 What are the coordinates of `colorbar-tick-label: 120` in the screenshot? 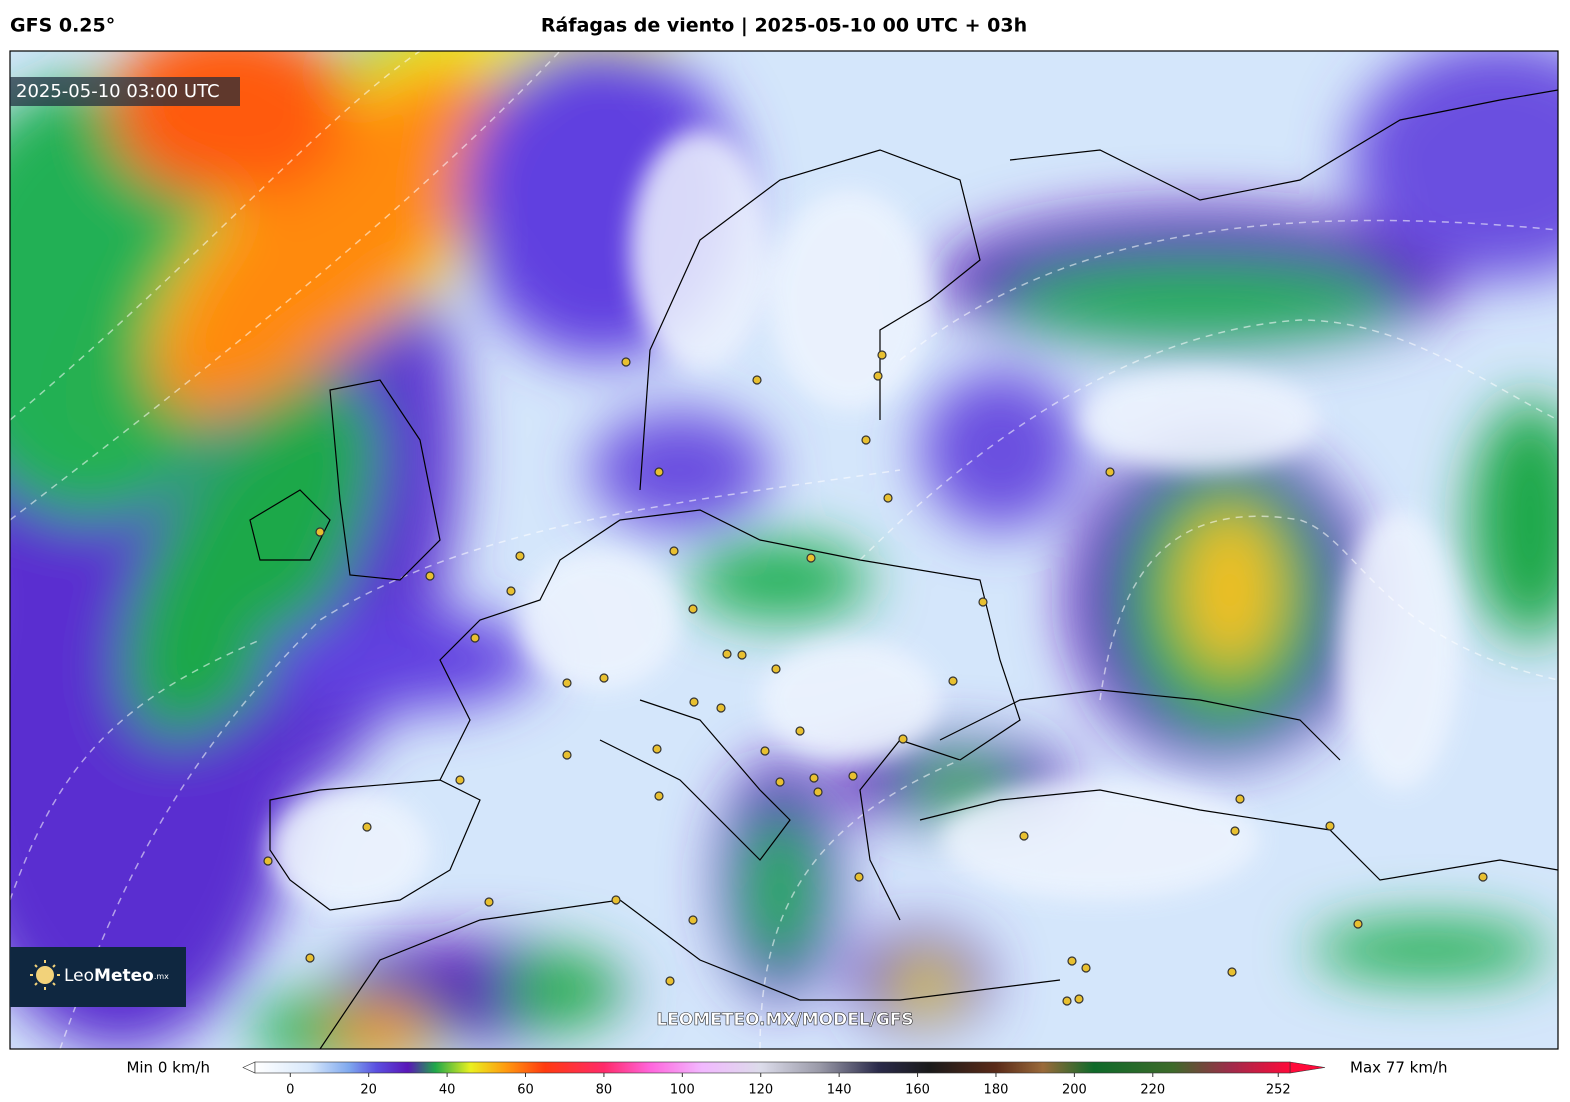 It's located at (760, 1090).